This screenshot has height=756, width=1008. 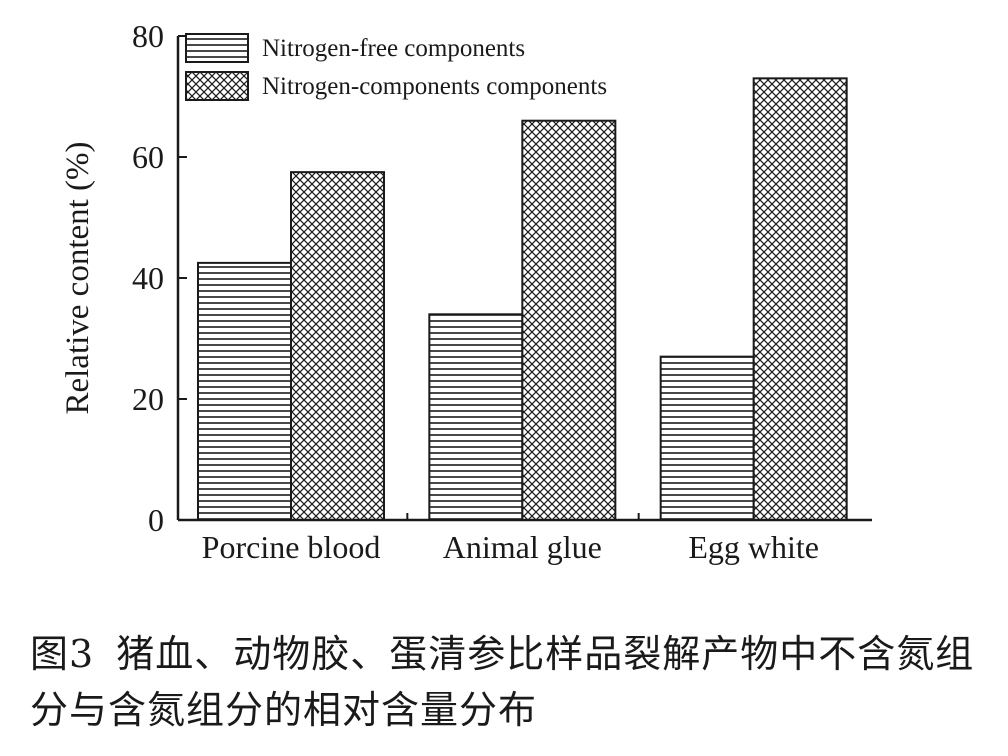 What do you see at coordinates (62, 654) in the screenshot?
I see `figure-number: 图3` at bounding box center [62, 654].